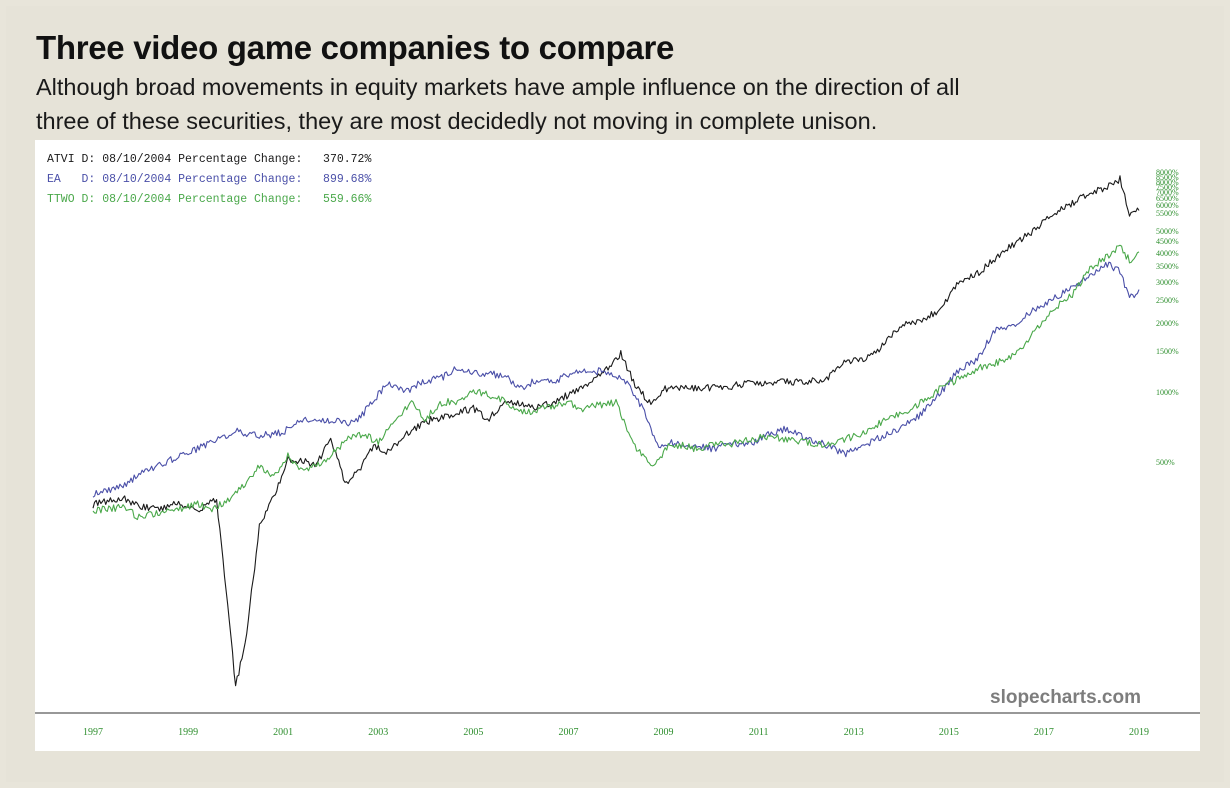 The height and width of the screenshot is (788, 1230). I want to click on x-tick-label: 2007, so click(568, 732).